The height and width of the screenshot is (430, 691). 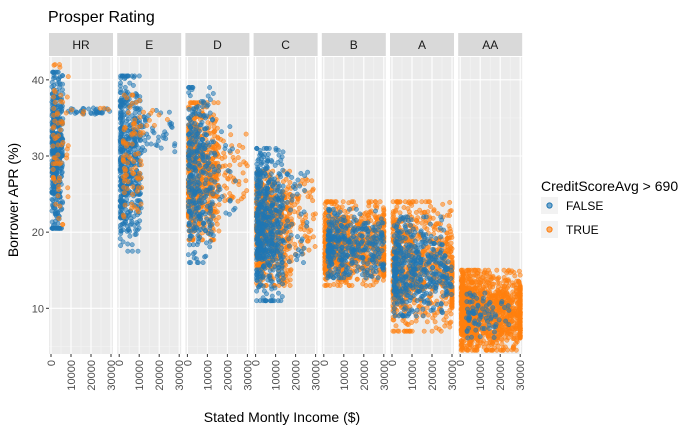 I want to click on chart-title: Prosper Rating, so click(x=101, y=17).